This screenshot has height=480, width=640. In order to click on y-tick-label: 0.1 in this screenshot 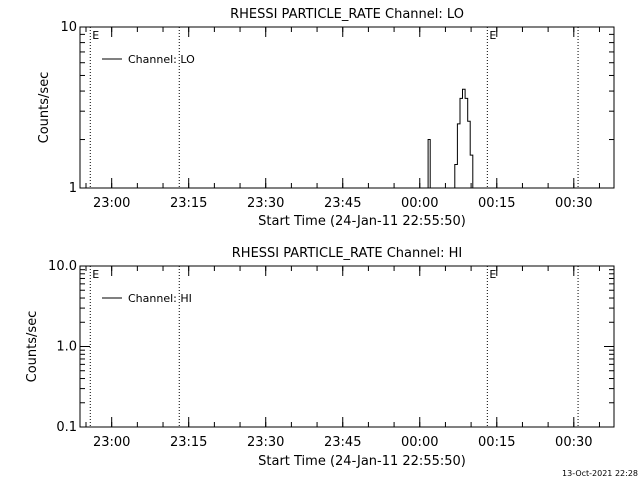, I will do `click(66, 427)`.